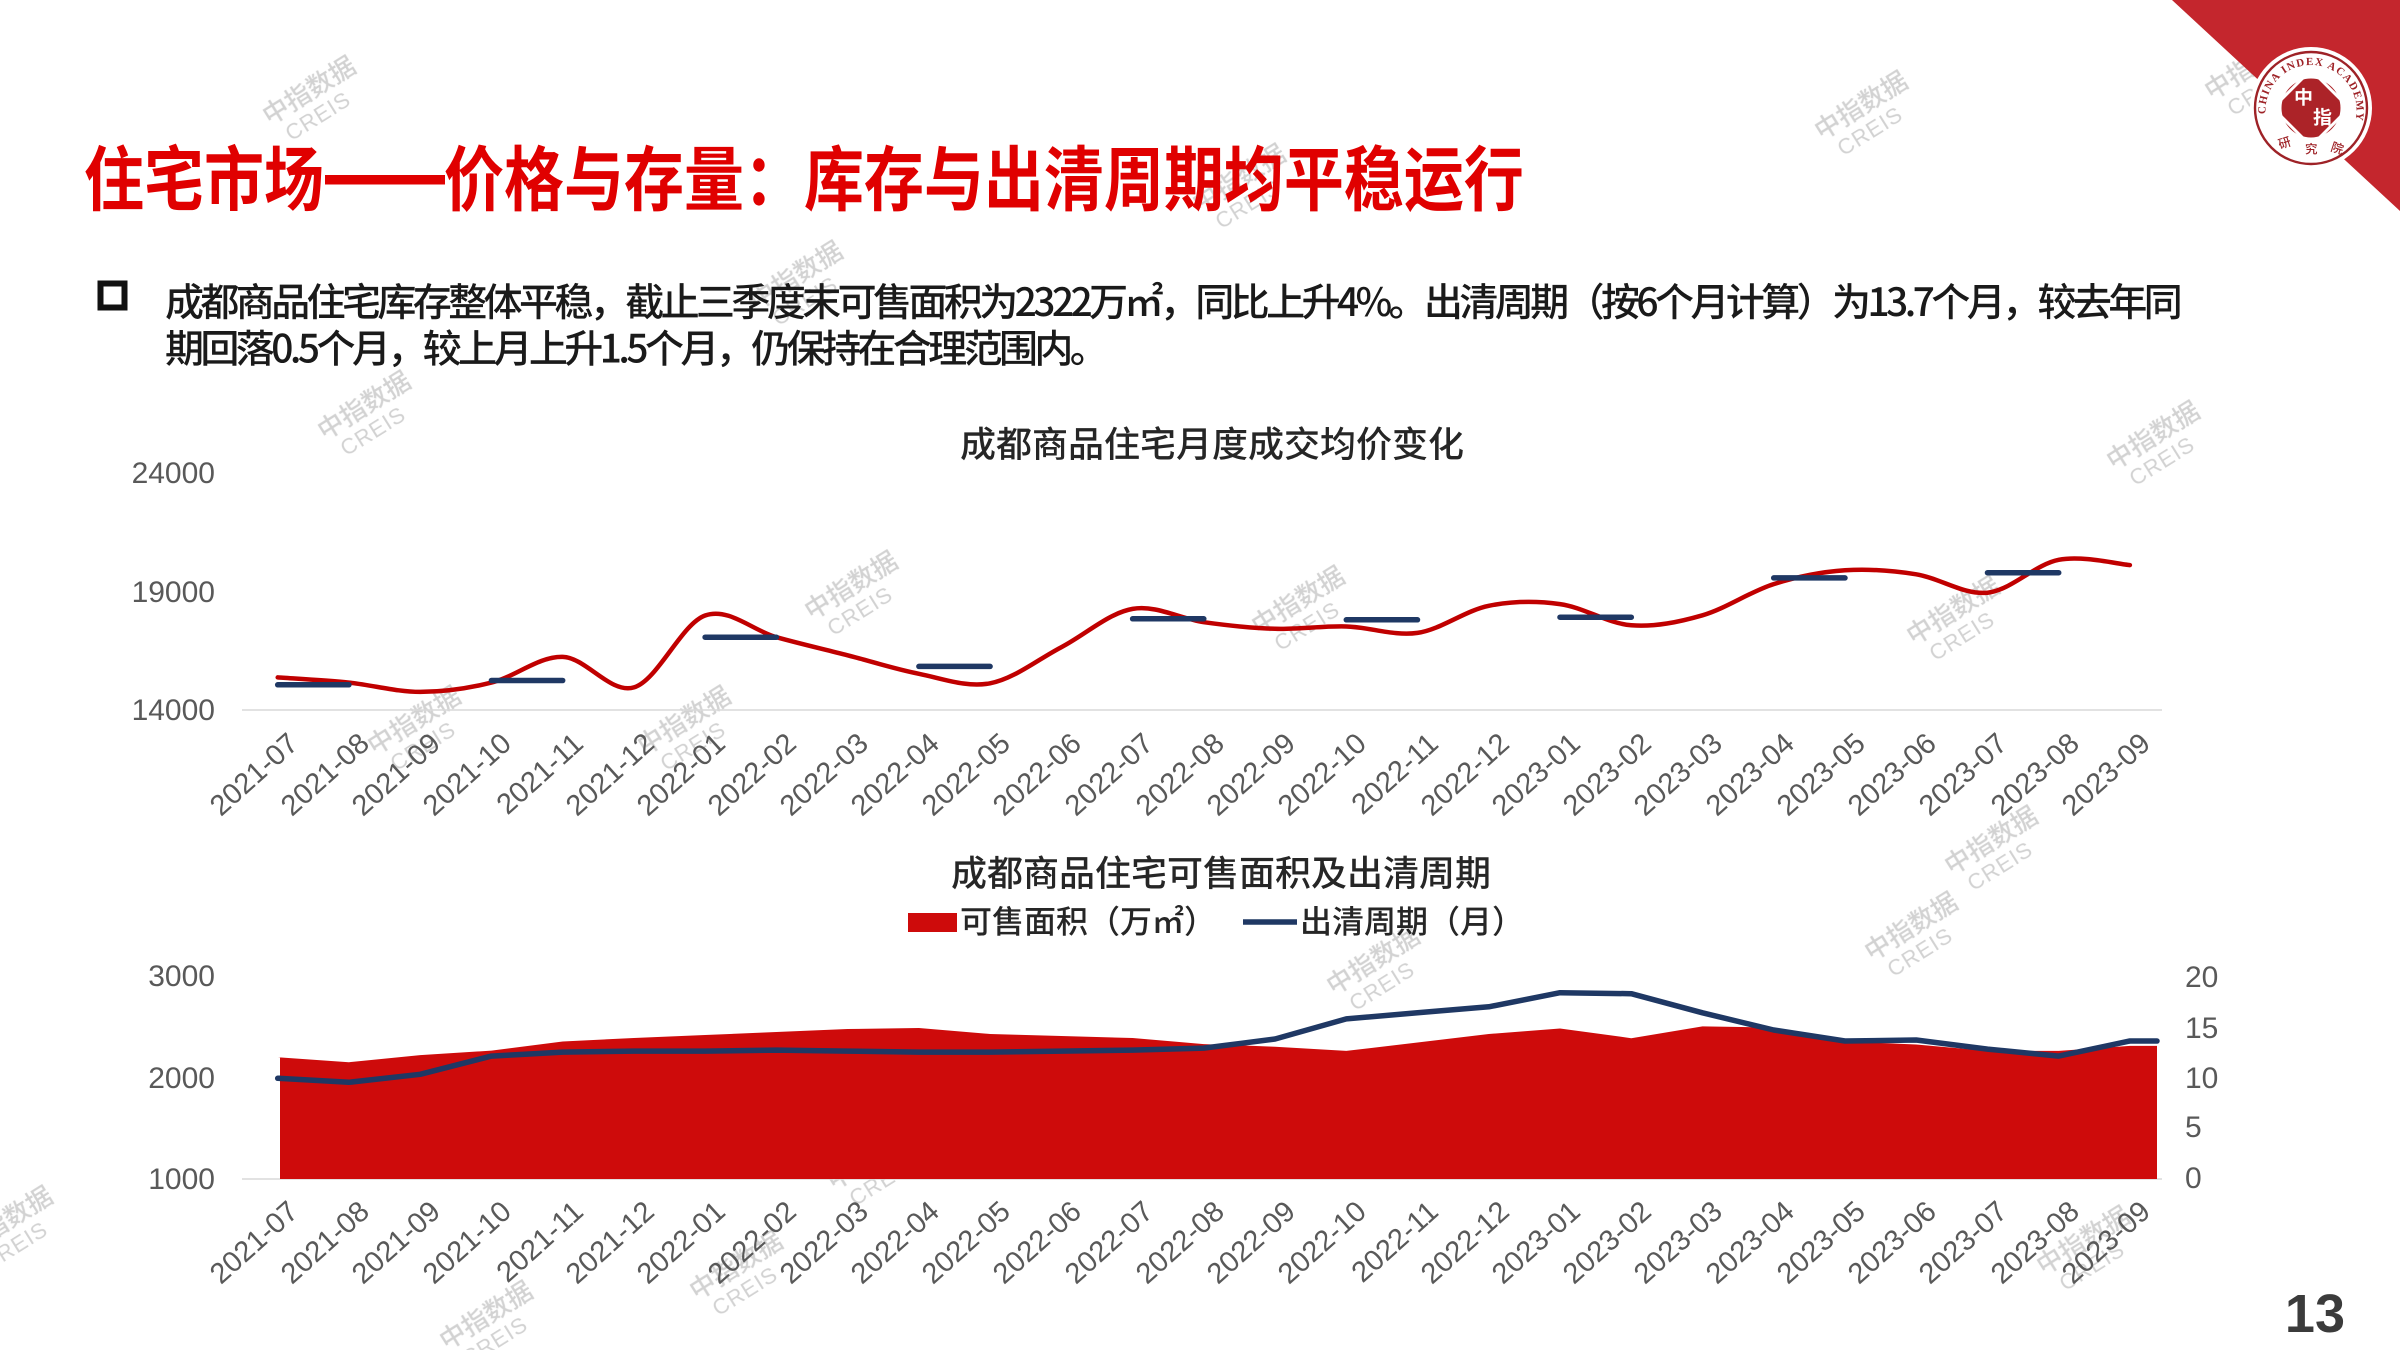 The height and width of the screenshot is (1350, 2400). I want to click on svg-text: 24000, so click(173, 473).